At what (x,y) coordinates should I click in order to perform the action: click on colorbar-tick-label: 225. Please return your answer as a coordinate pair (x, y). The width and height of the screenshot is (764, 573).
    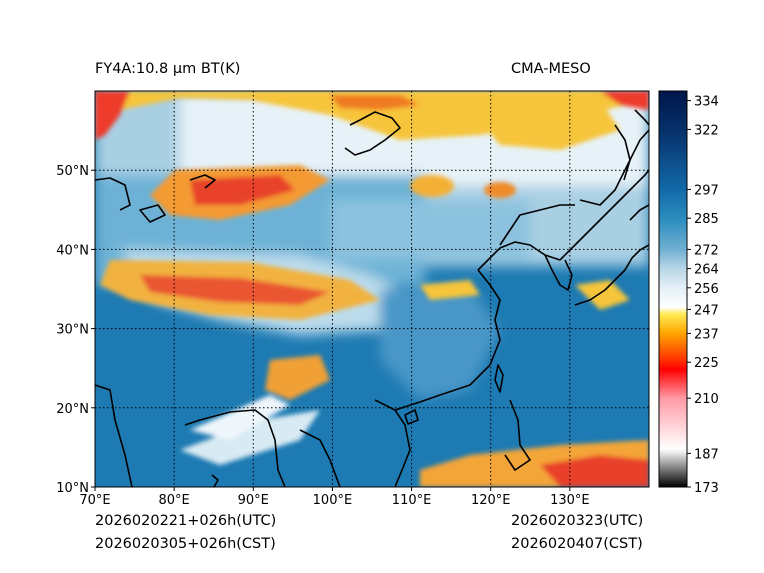
    Looking at the image, I should click on (706, 363).